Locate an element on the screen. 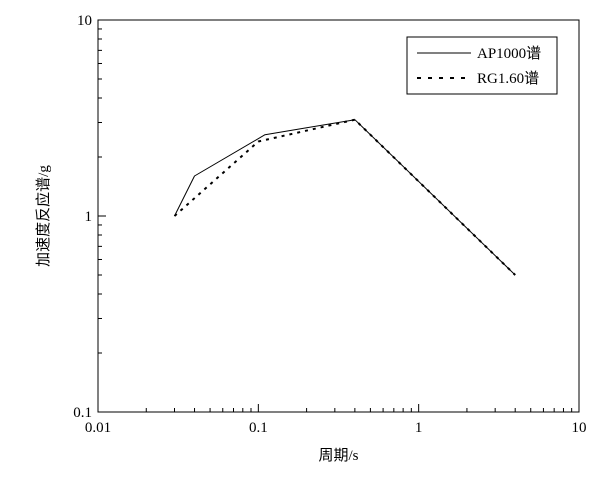 This screenshot has height=483, width=603. y-tick-label: 0.1 is located at coordinates (82, 413).